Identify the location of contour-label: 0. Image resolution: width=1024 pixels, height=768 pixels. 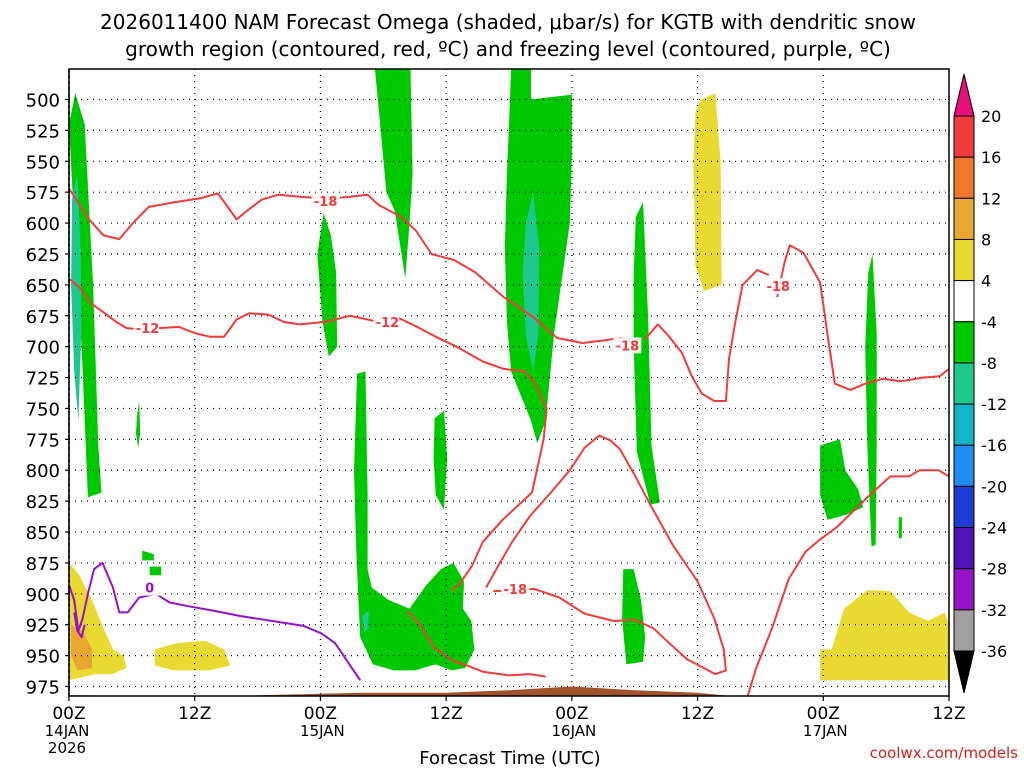
(149, 589).